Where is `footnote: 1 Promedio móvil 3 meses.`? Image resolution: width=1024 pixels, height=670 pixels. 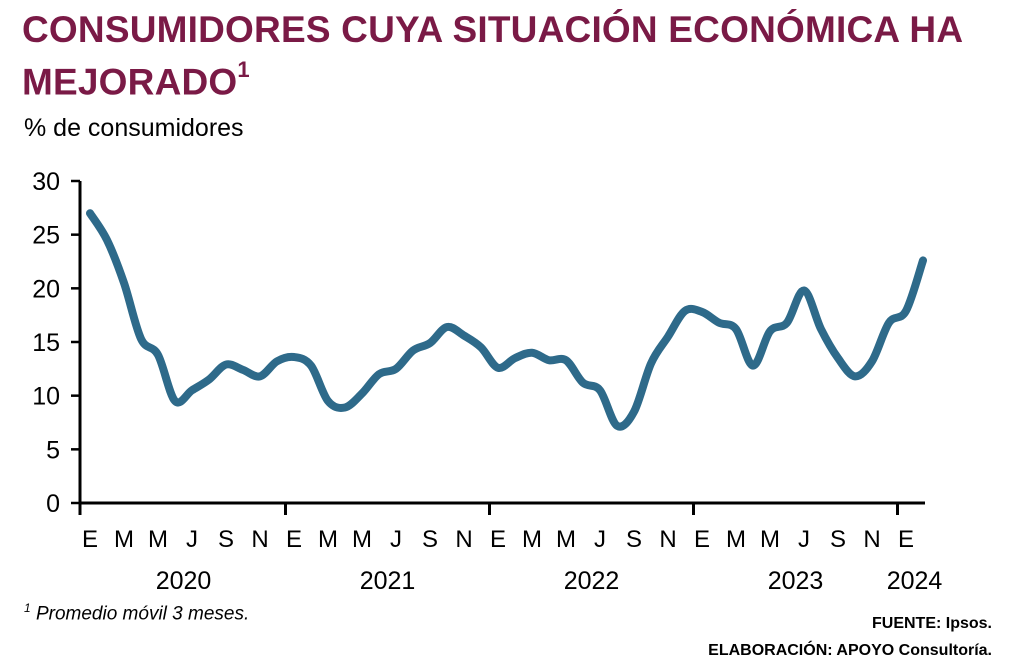
footnote: 1 Promedio móvil 3 meses. is located at coordinates (136, 613).